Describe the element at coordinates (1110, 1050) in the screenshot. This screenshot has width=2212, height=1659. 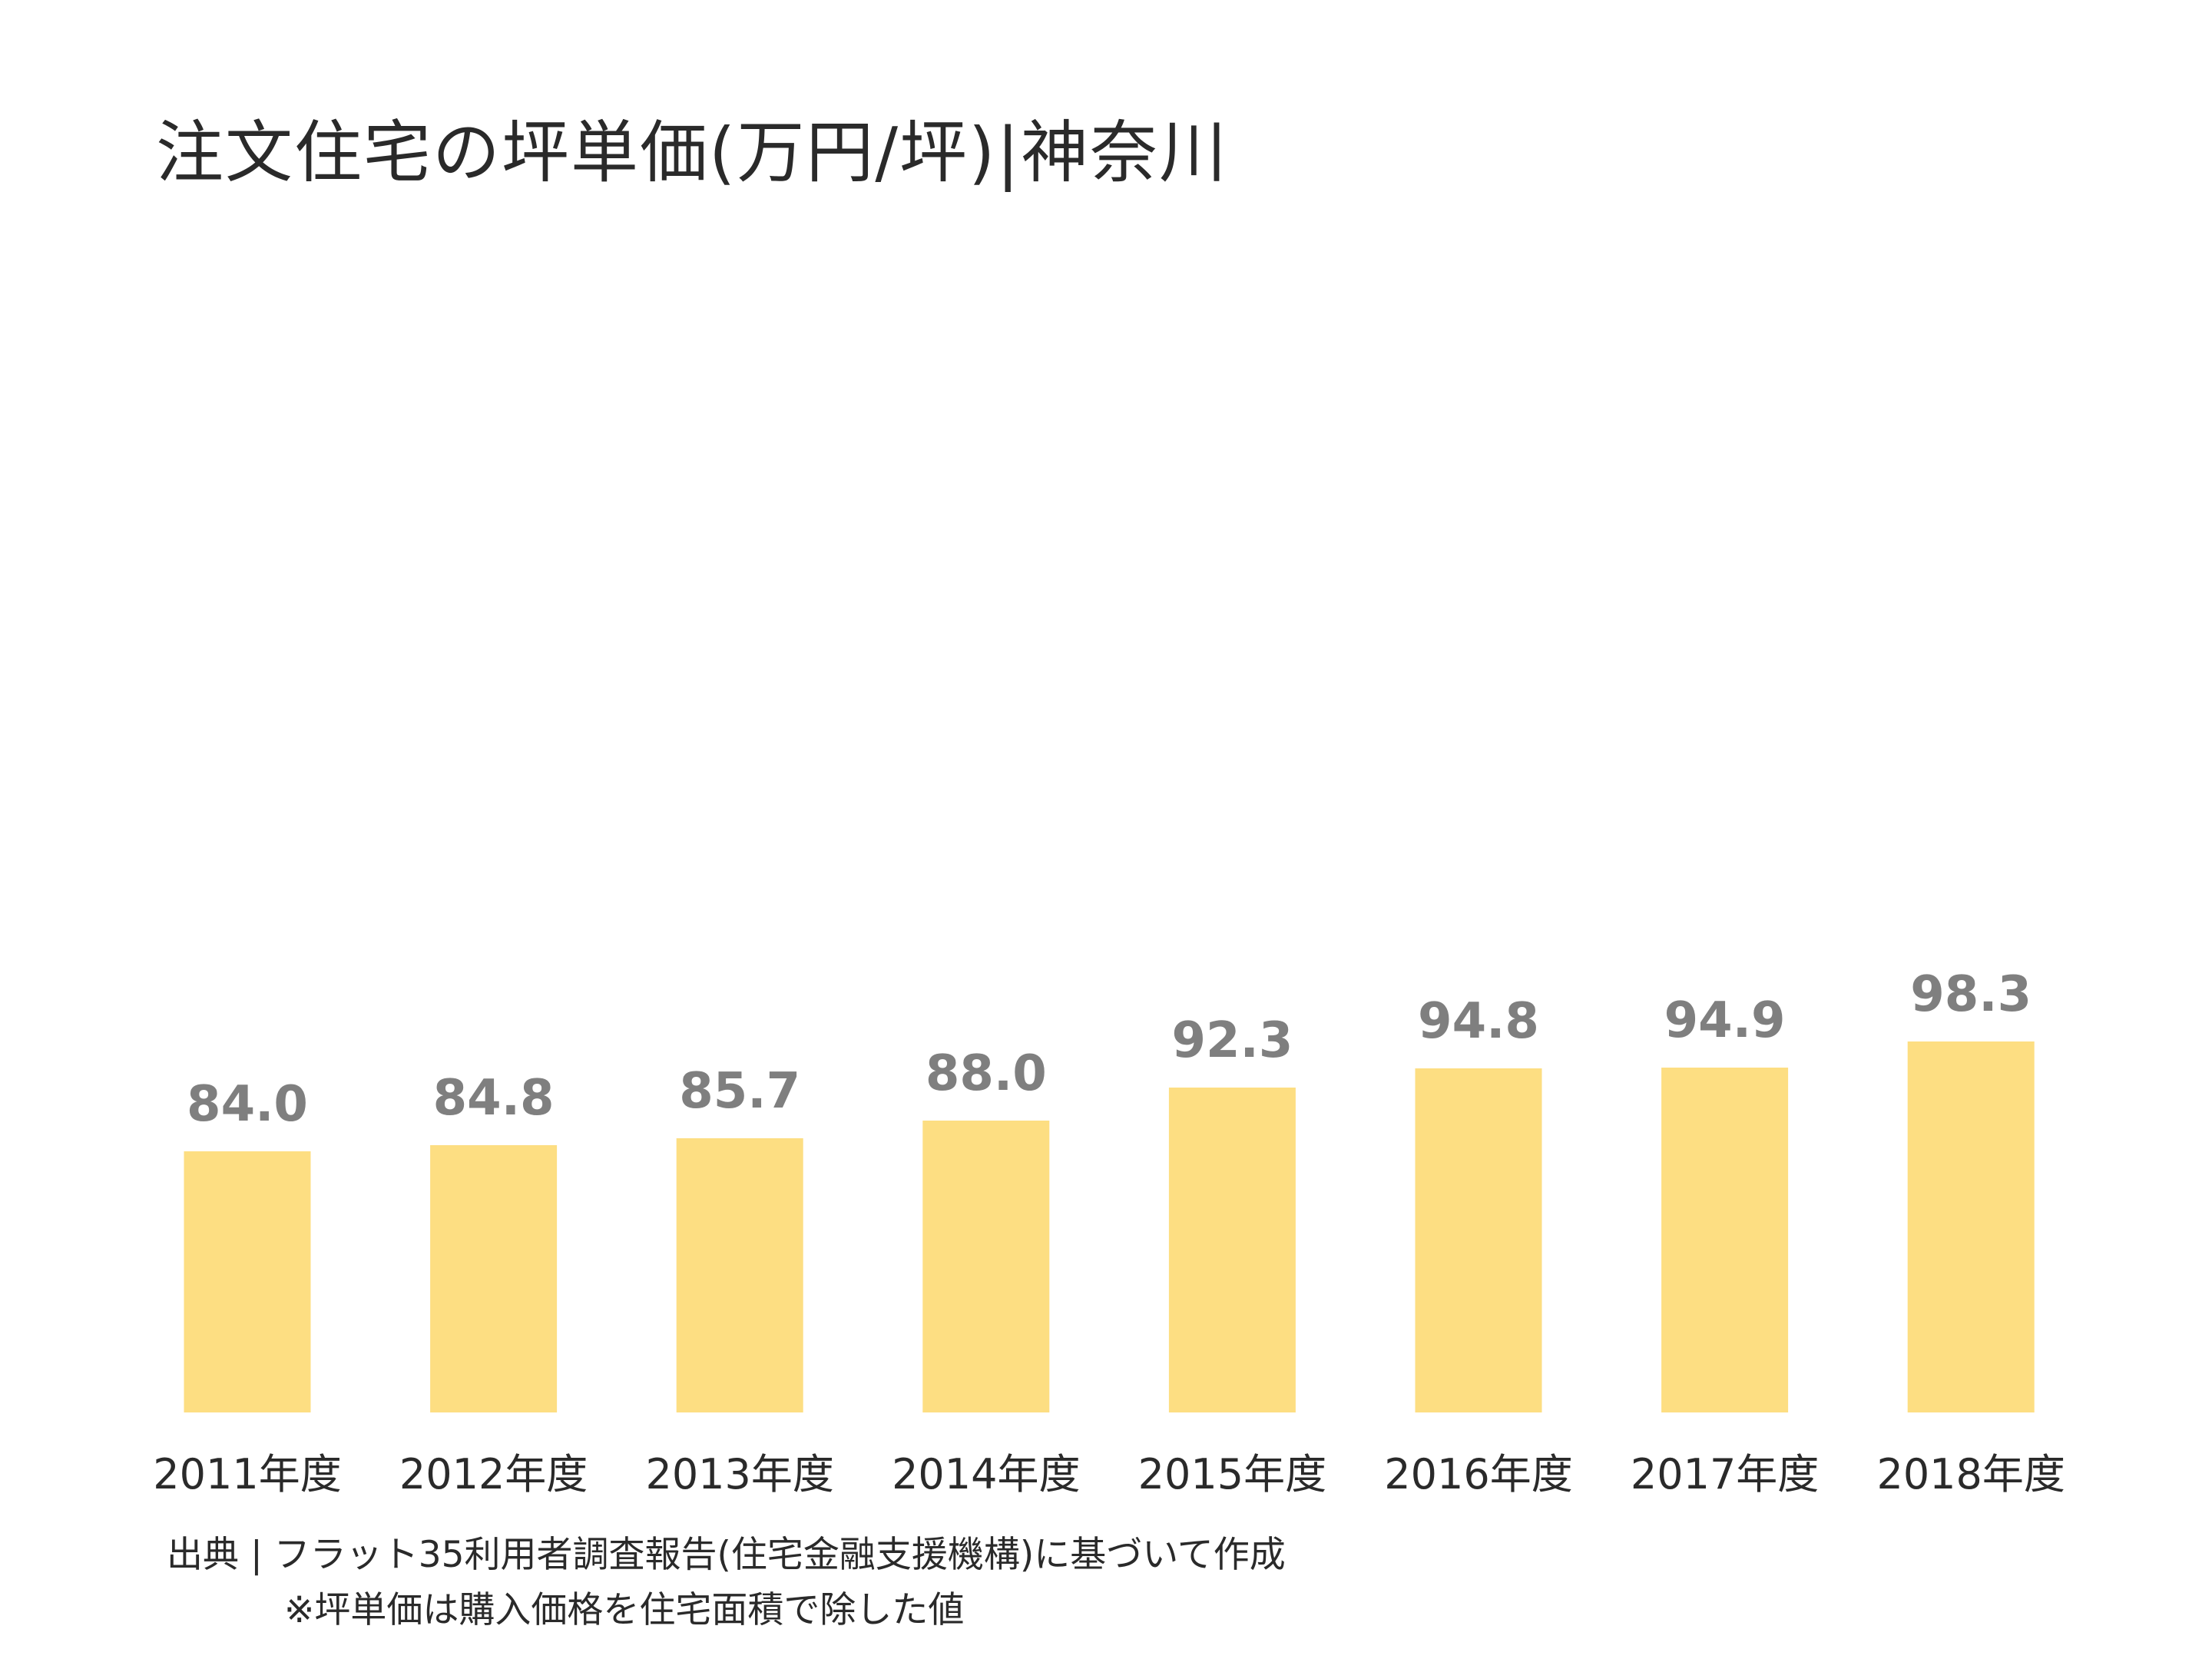
I see `value-labels-group: 84.0 84.8 85.7 88.0 92.3 94.8 94.9 98.3` at that location.